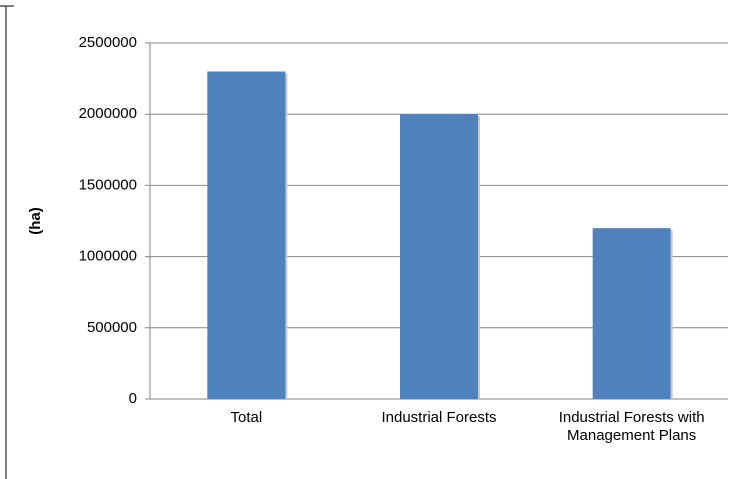  I want to click on y-tick-label: 1500000, so click(108, 184).